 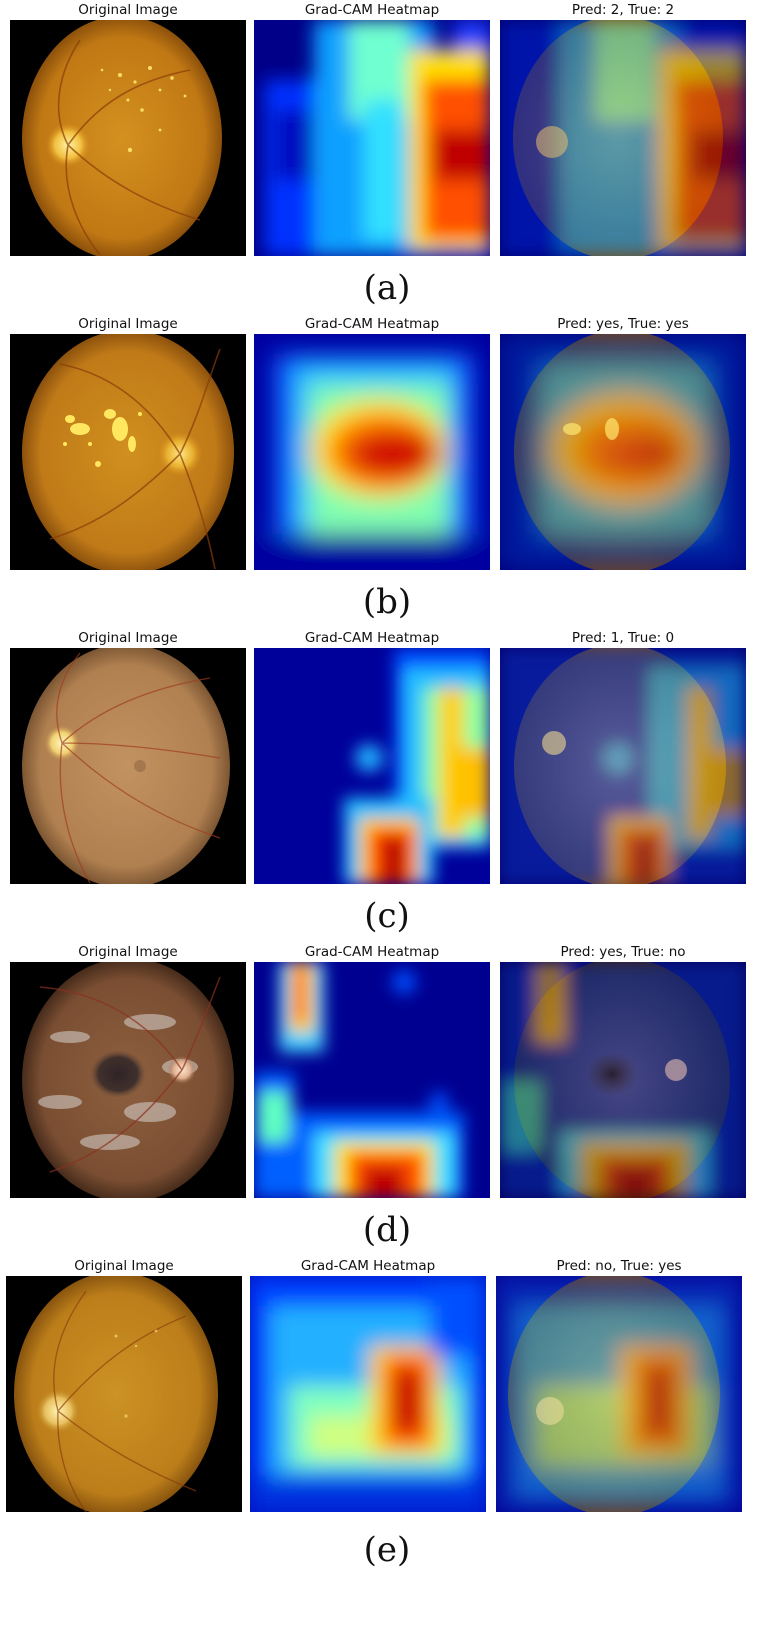 I want to click on panel-title-prediction: Pred: no, True: yes, so click(x=619, y=1266).